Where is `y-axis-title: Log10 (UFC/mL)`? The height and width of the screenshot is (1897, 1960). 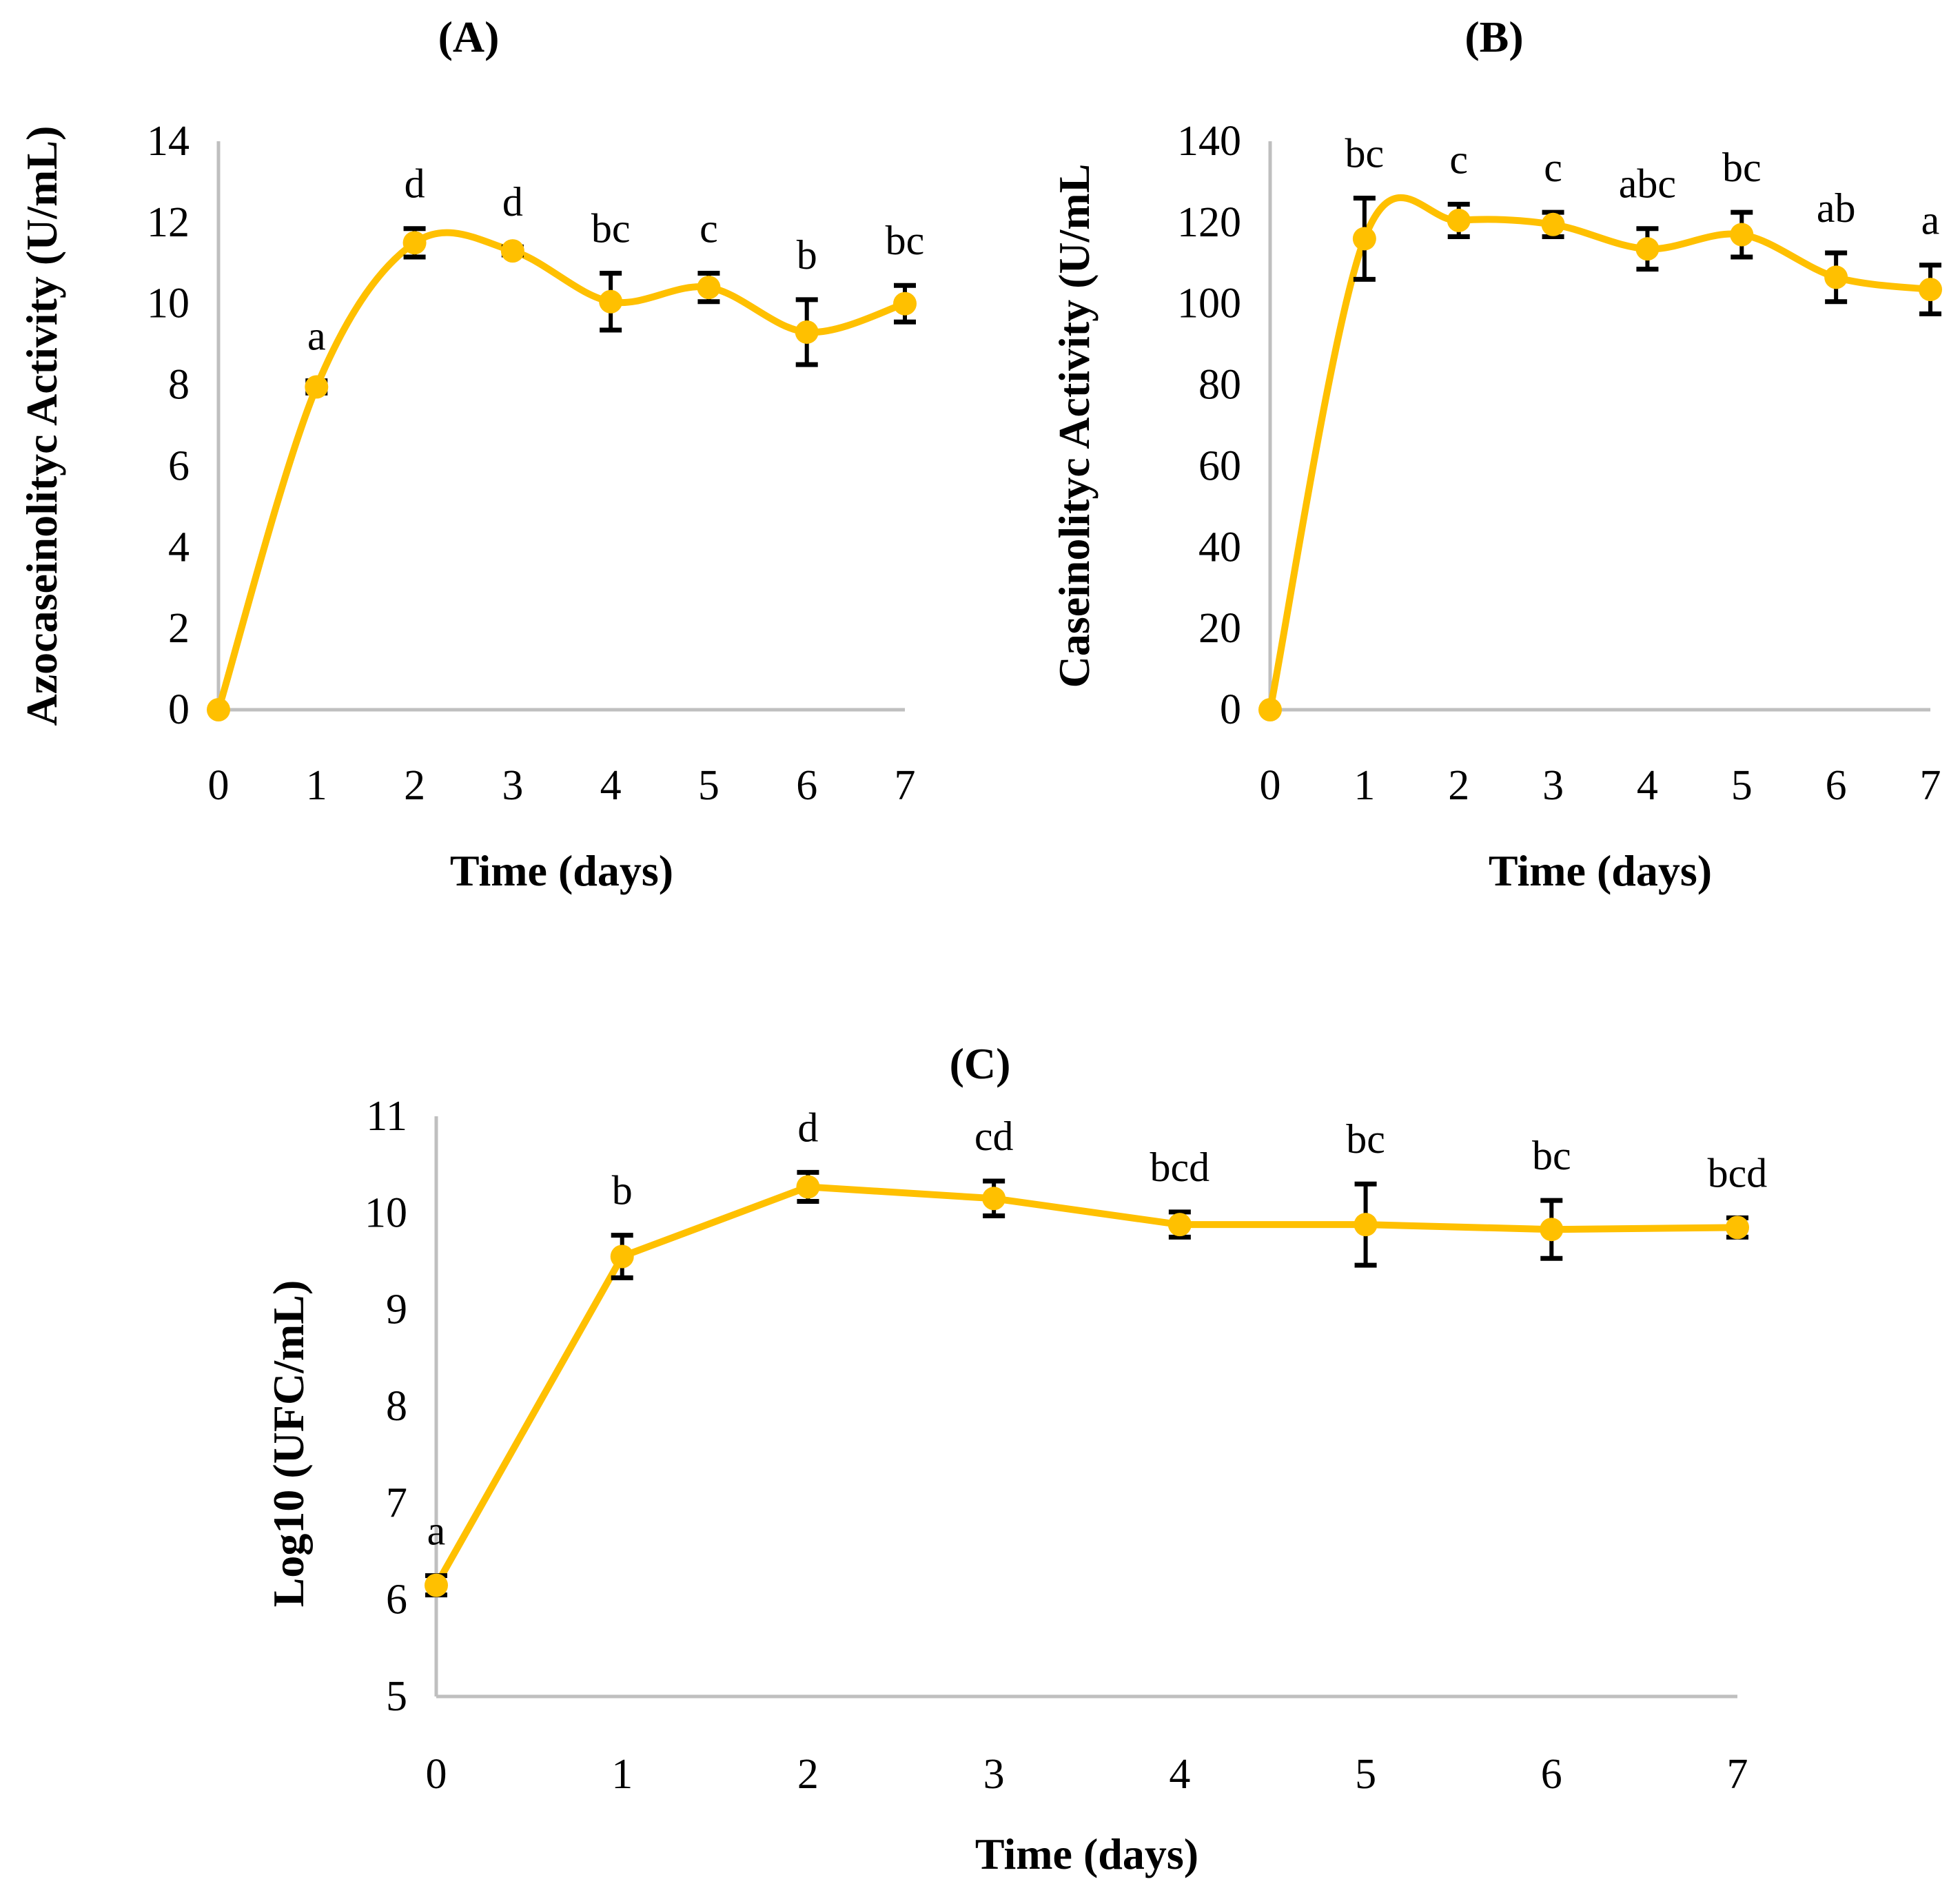
y-axis-title: Log10 (UFC/mL) is located at coordinates (288, 1444).